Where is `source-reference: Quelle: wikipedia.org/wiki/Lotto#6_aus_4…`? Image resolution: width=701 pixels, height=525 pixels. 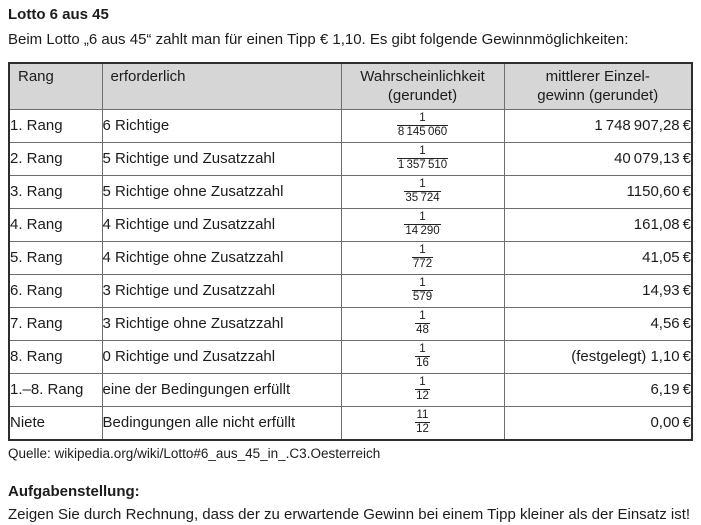 source-reference: Quelle: wikipedia.org/wiki/Lotto#6_aus_4… is located at coordinates (194, 453).